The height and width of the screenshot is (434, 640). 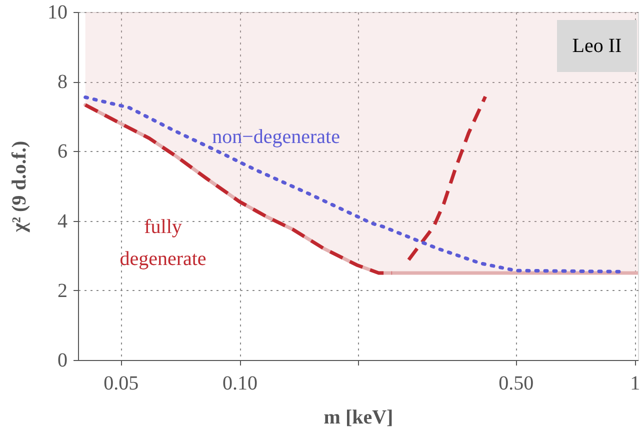 I want to click on series-label: fully degenerate, so click(x=163, y=243).